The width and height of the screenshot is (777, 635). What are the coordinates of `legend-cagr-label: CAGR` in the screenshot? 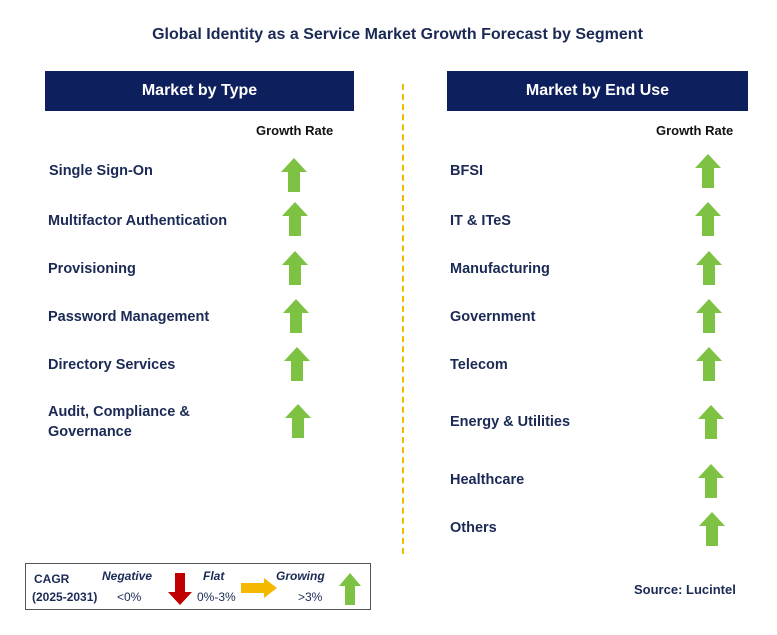 It's located at (52, 579).